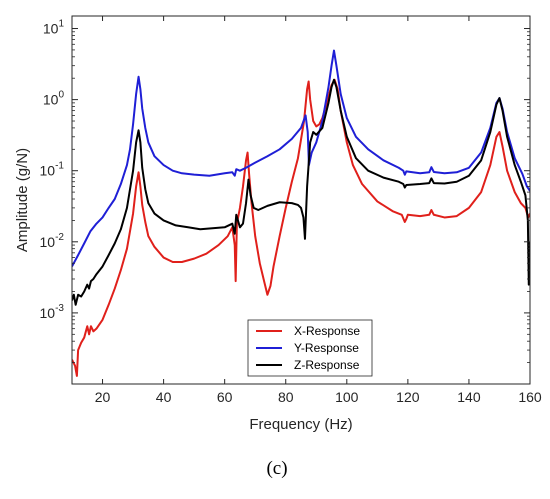  I want to click on x-tick-label: 100, so click(347, 397).